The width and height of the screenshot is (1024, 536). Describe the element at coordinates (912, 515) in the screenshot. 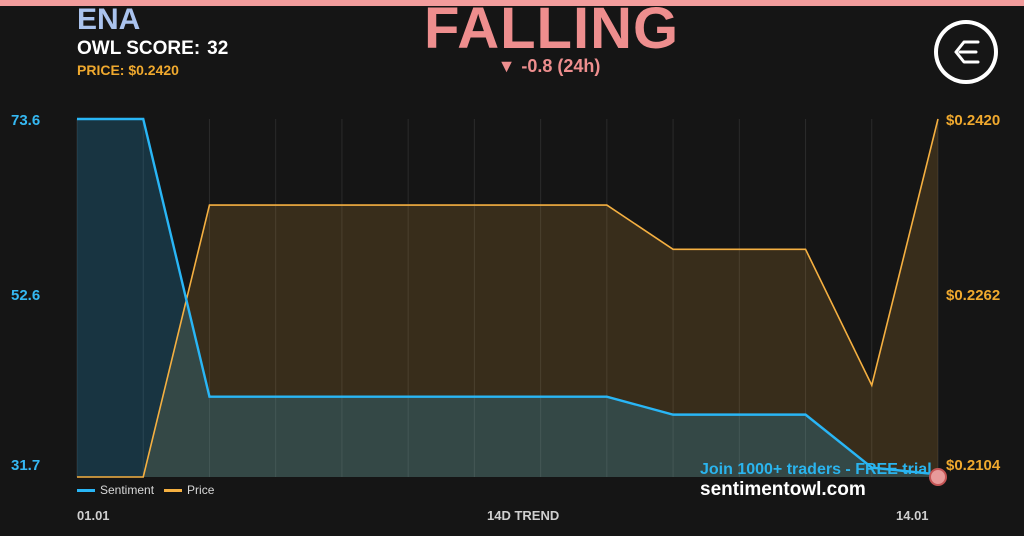

I see `x-label-end: 14.01` at that location.